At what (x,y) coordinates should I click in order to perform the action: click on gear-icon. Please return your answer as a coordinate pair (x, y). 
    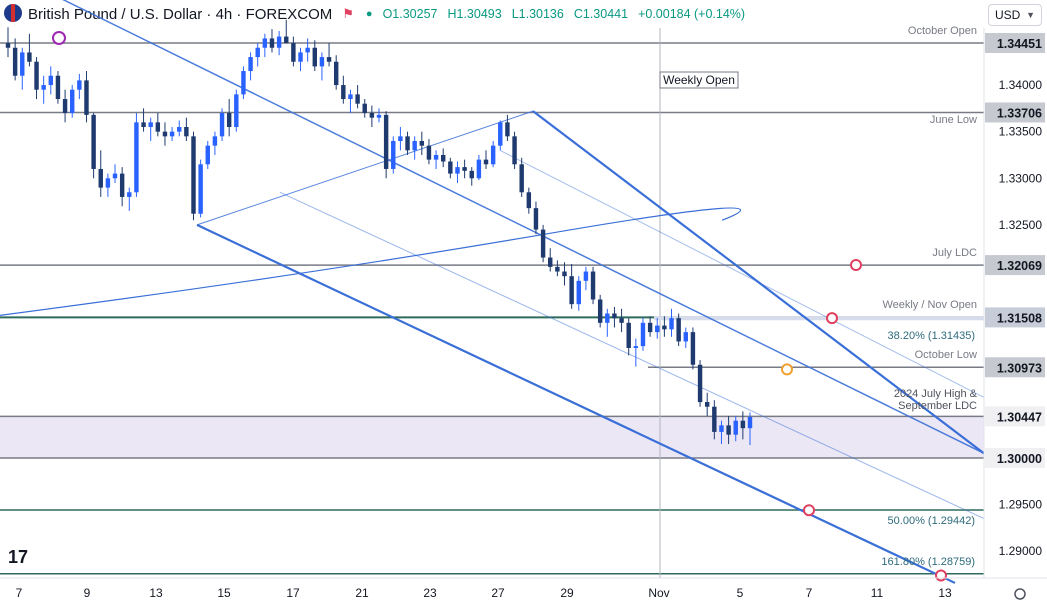
    Looking at the image, I should click on (1020, 594).